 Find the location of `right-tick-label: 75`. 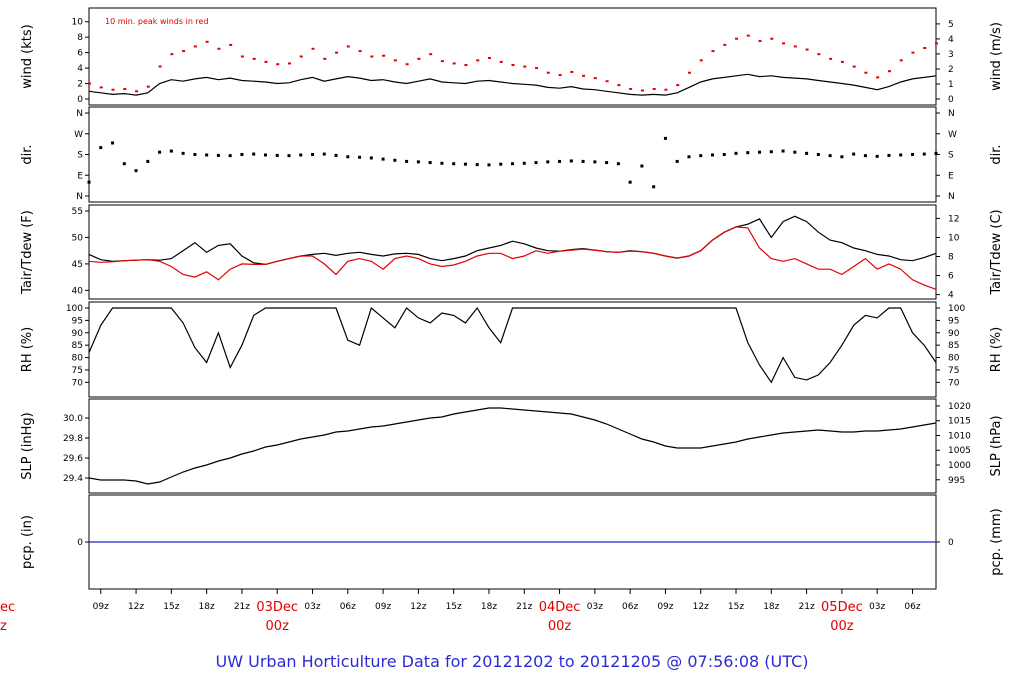

right-tick-label: 75 is located at coordinates (953, 371).